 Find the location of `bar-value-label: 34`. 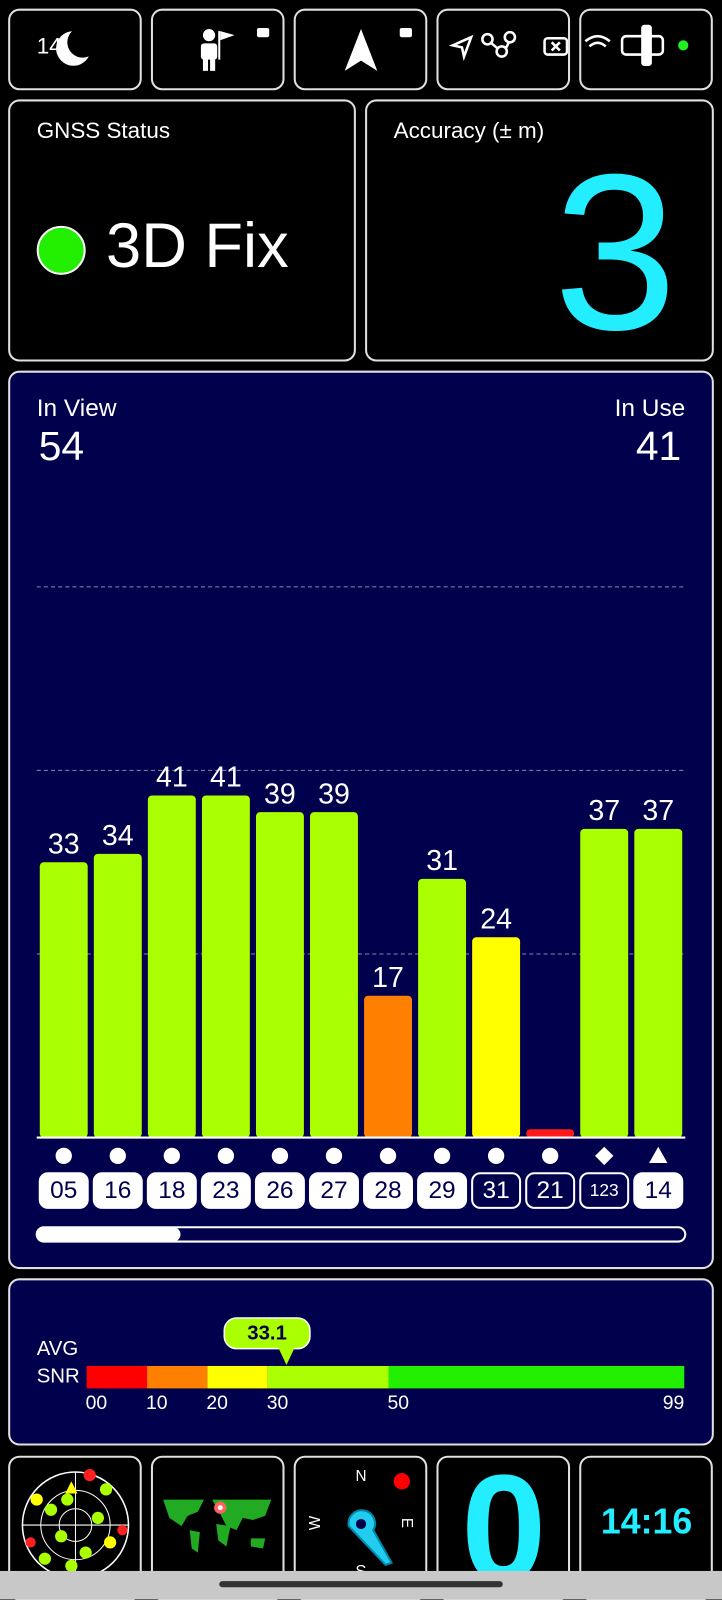

bar-value-label: 34 is located at coordinates (118, 836).